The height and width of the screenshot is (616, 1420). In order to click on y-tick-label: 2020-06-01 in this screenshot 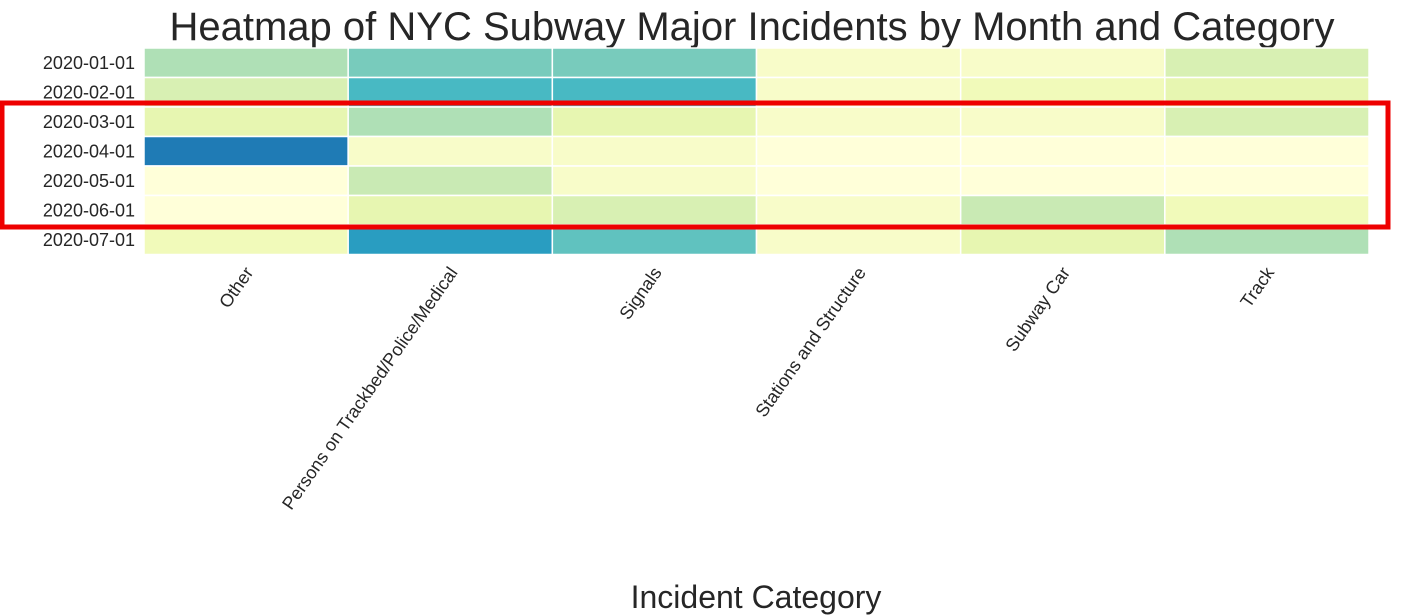, I will do `click(89, 210)`.